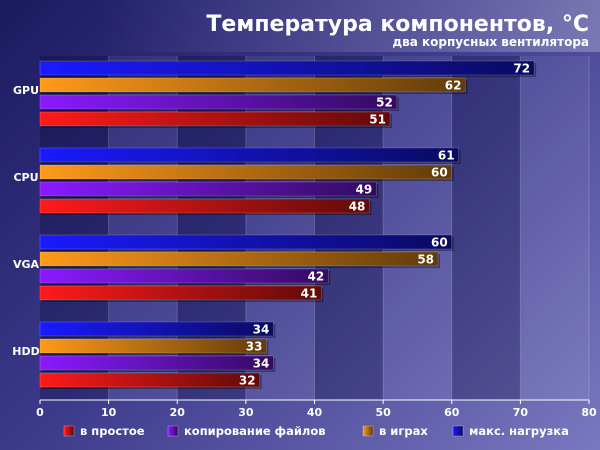 This screenshot has width=600, height=450. What do you see at coordinates (490, 42) in the screenshot?
I see `chart-subtitle: два корпусных вентилятора` at bounding box center [490, 42].